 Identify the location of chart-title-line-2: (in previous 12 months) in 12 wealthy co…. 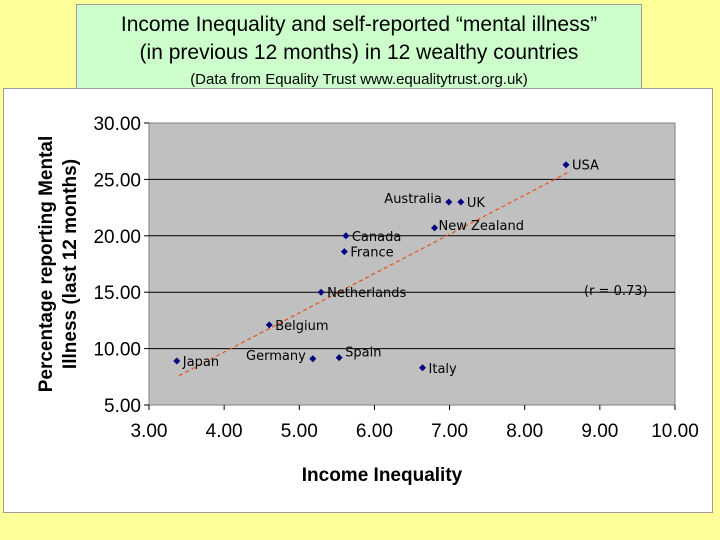
(359, 52).